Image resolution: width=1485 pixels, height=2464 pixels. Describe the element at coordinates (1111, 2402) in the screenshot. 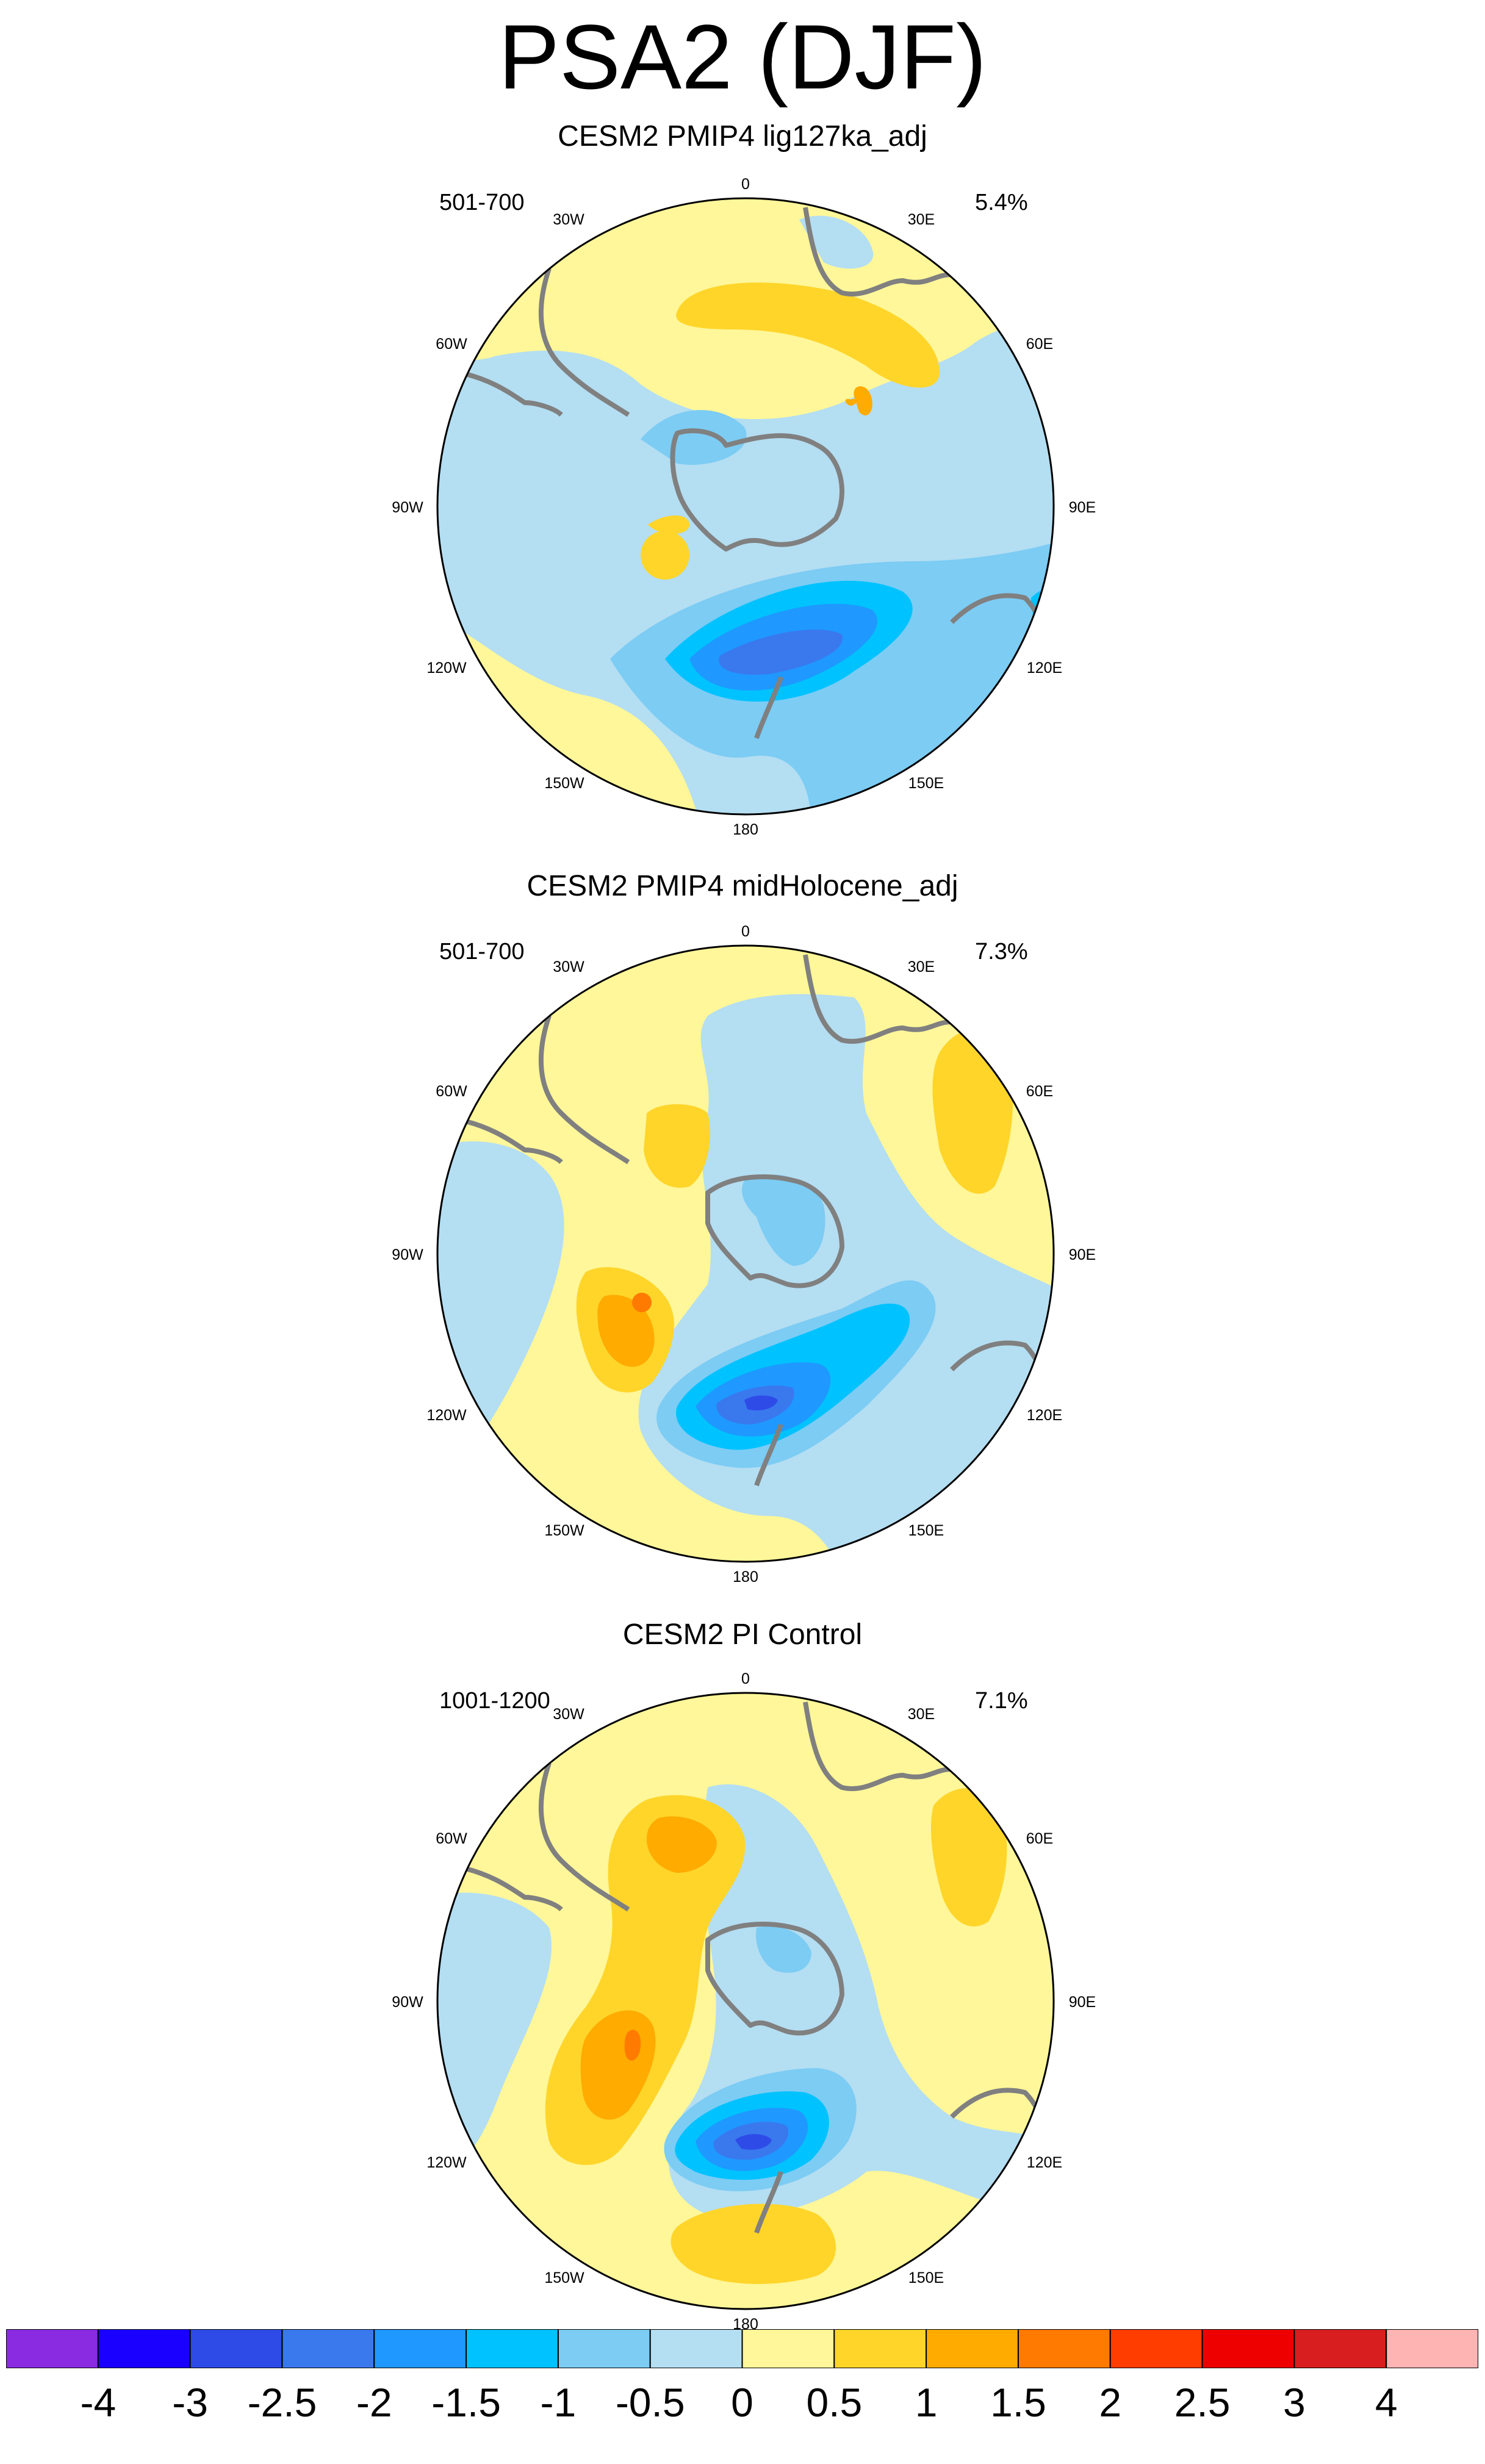

I see `colorbar-tick-label: 2` at that location.